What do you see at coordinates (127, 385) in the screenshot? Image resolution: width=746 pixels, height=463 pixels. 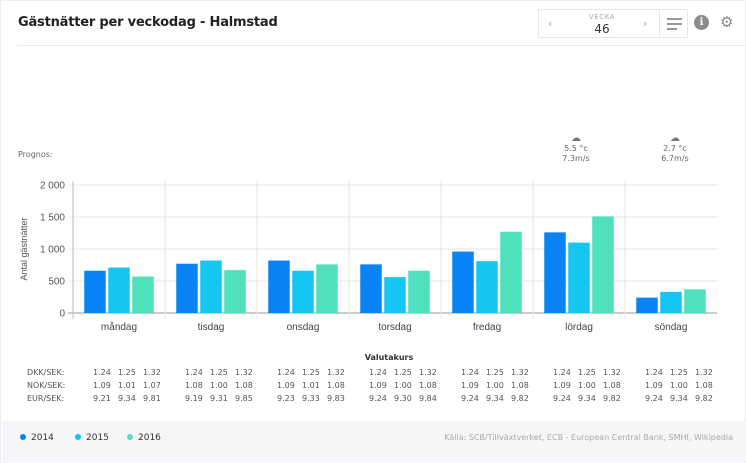 I see `currency-value: 1.01` at bounding box center [127, 385].